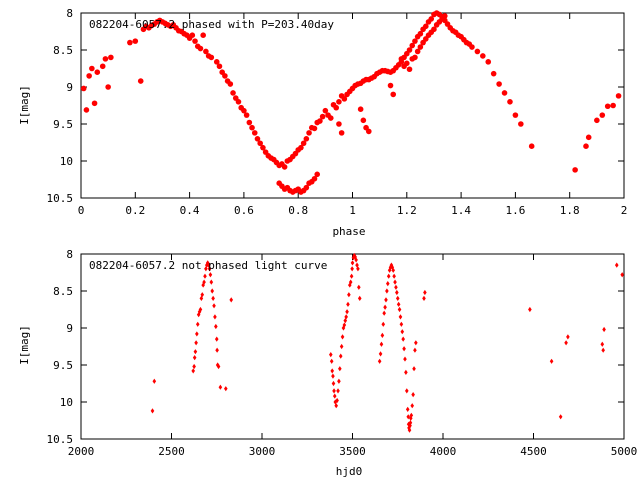 This screenshot has width=640, height=485. Describe the element at coordinates (624, 210) in the screenshot. I see `x-tick-label: 2` at that location.